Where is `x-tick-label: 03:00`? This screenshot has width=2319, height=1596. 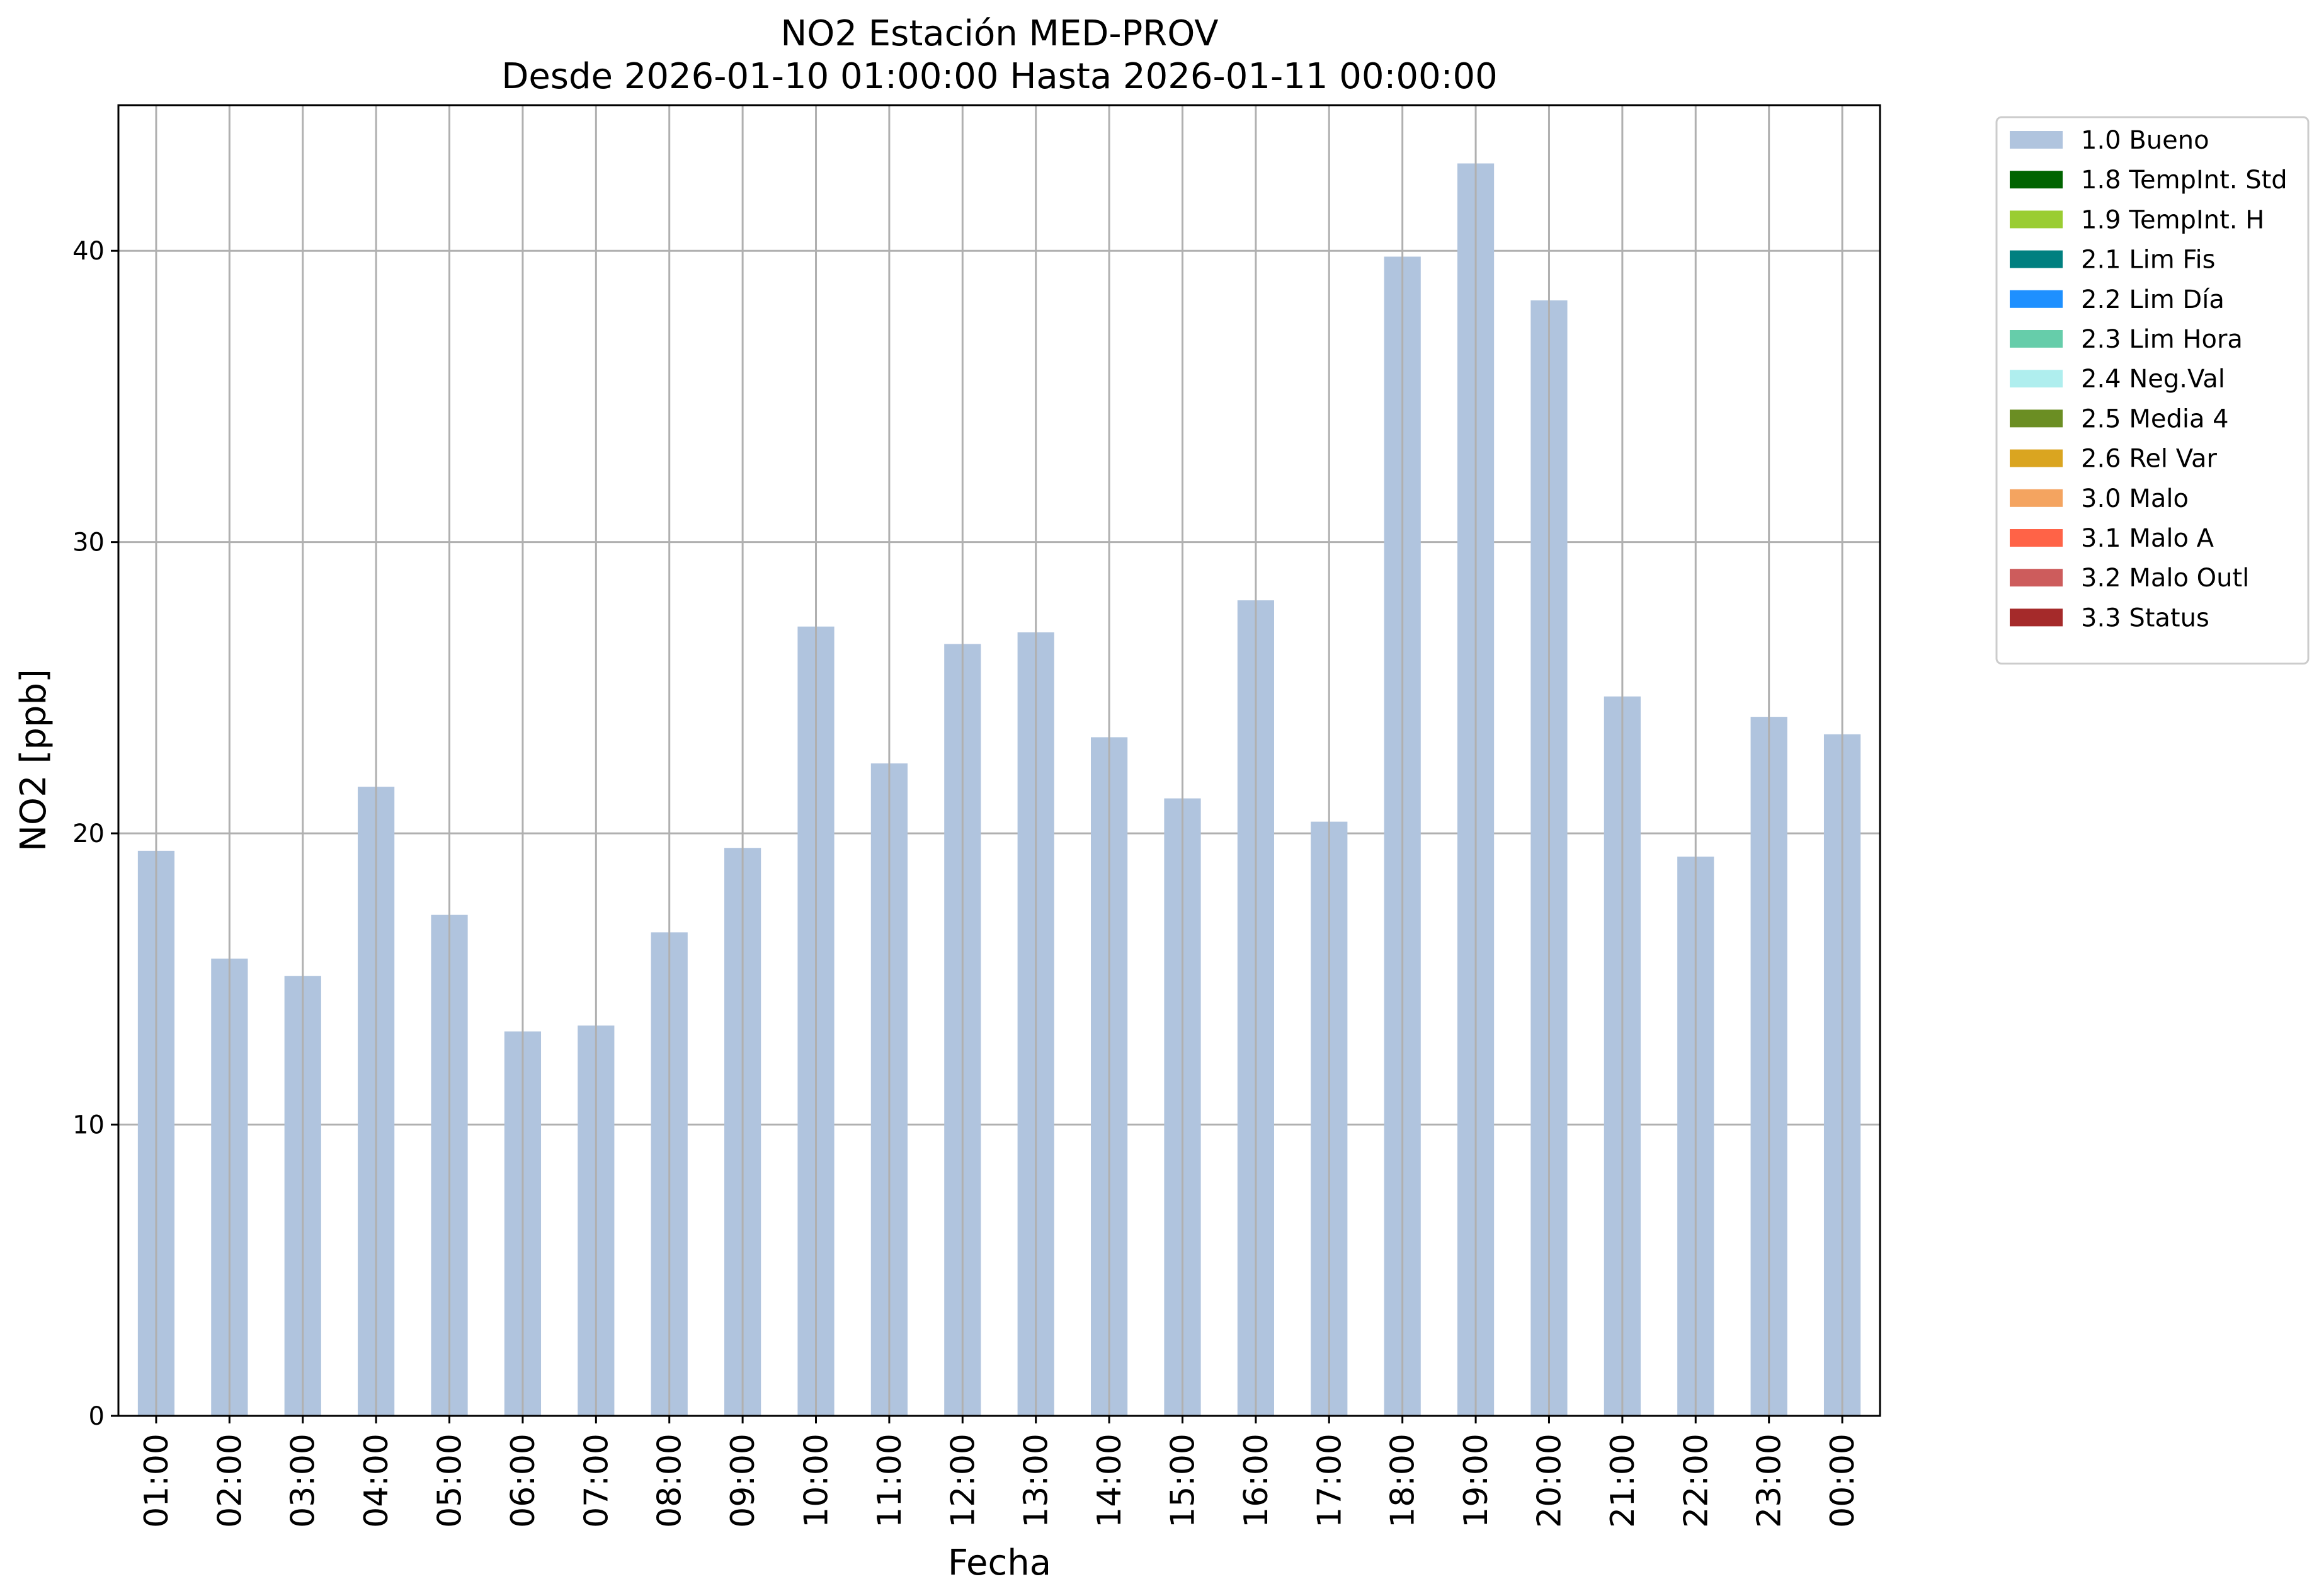
x-tick-label: 03:00 is located at coordinates (303, 1481).